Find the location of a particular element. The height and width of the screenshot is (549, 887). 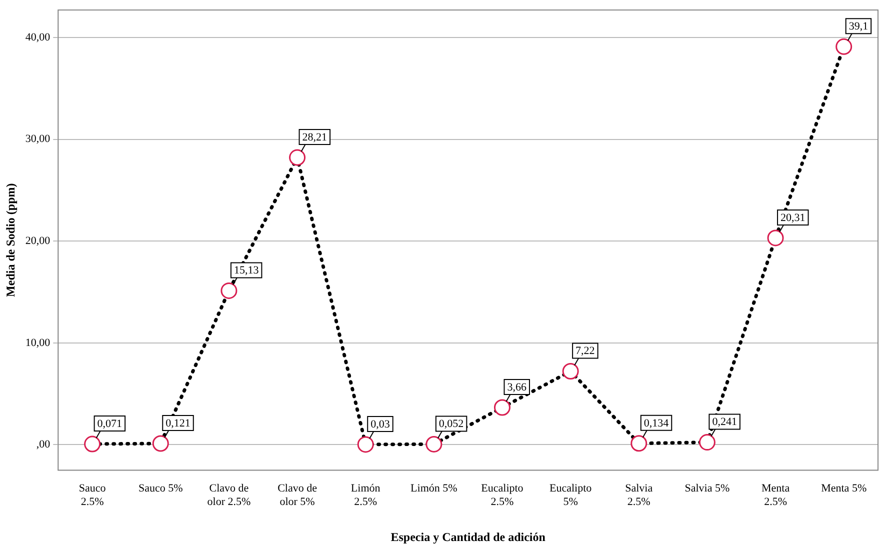

x-tick-label: Eucalipto 2.5% is located at coordinates (502, 495).